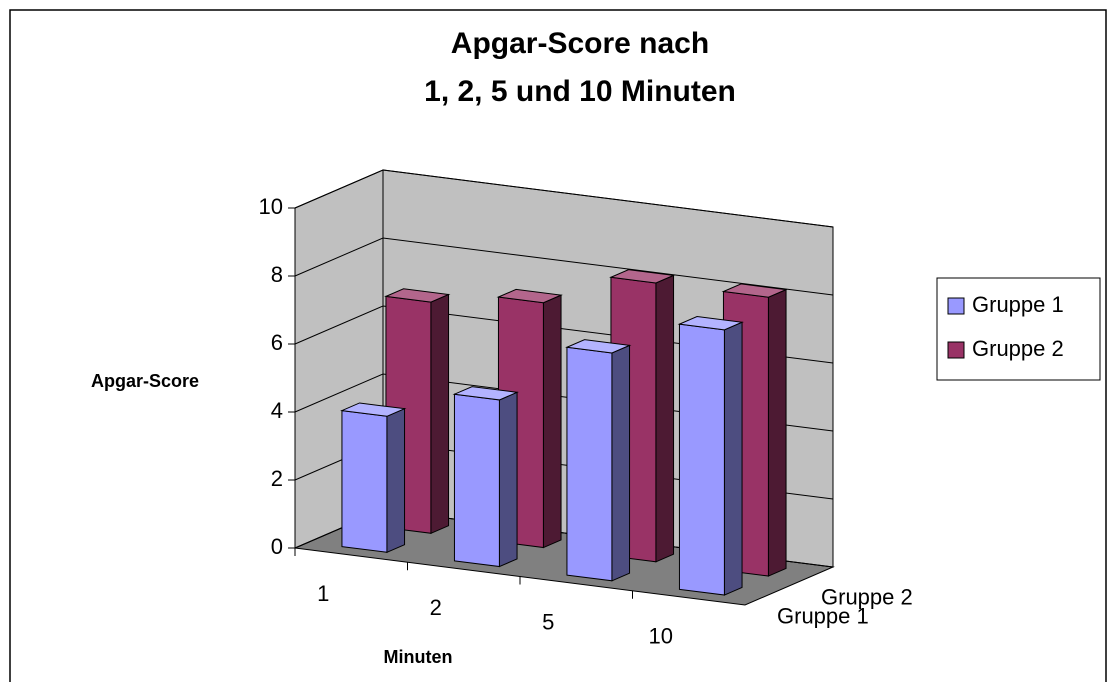 The height and width of the screenshot is (682, 1112). What do you see at coordinates (823, 615) in the screenshot?
I see `depth-label: Gruppe 1` at bounding box center [823, 615].